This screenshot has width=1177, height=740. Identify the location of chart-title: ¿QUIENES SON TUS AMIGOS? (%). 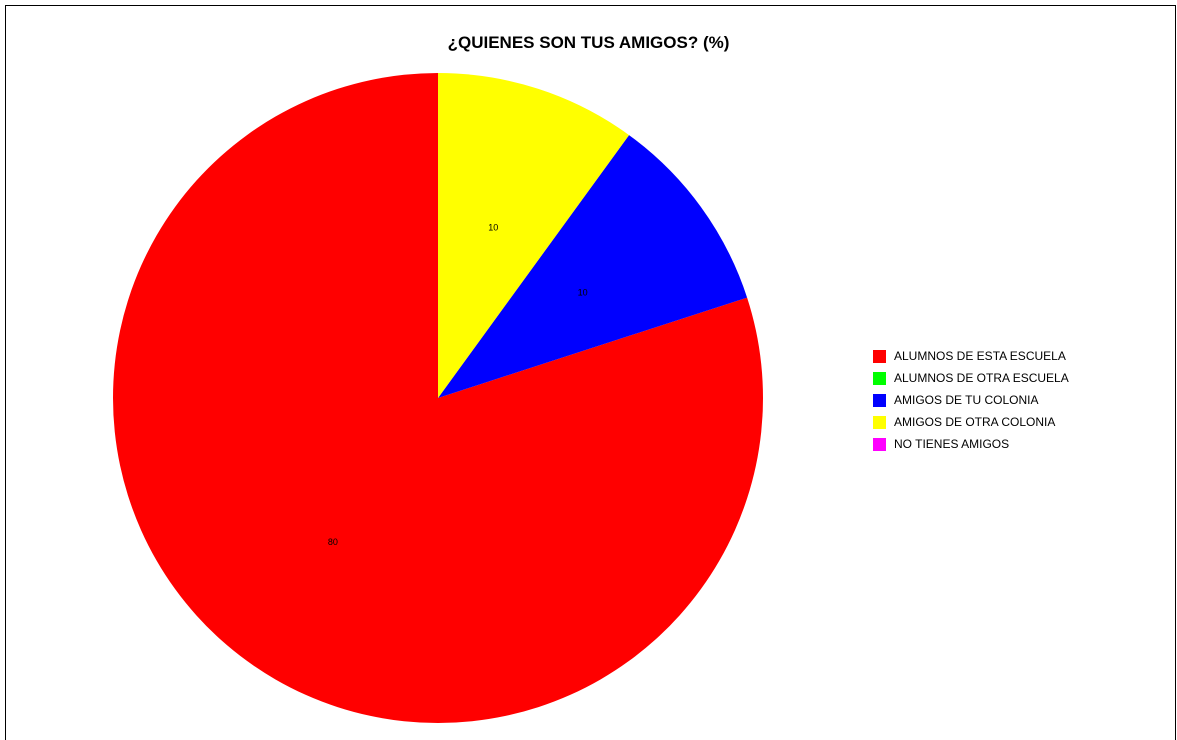
(588, 42).